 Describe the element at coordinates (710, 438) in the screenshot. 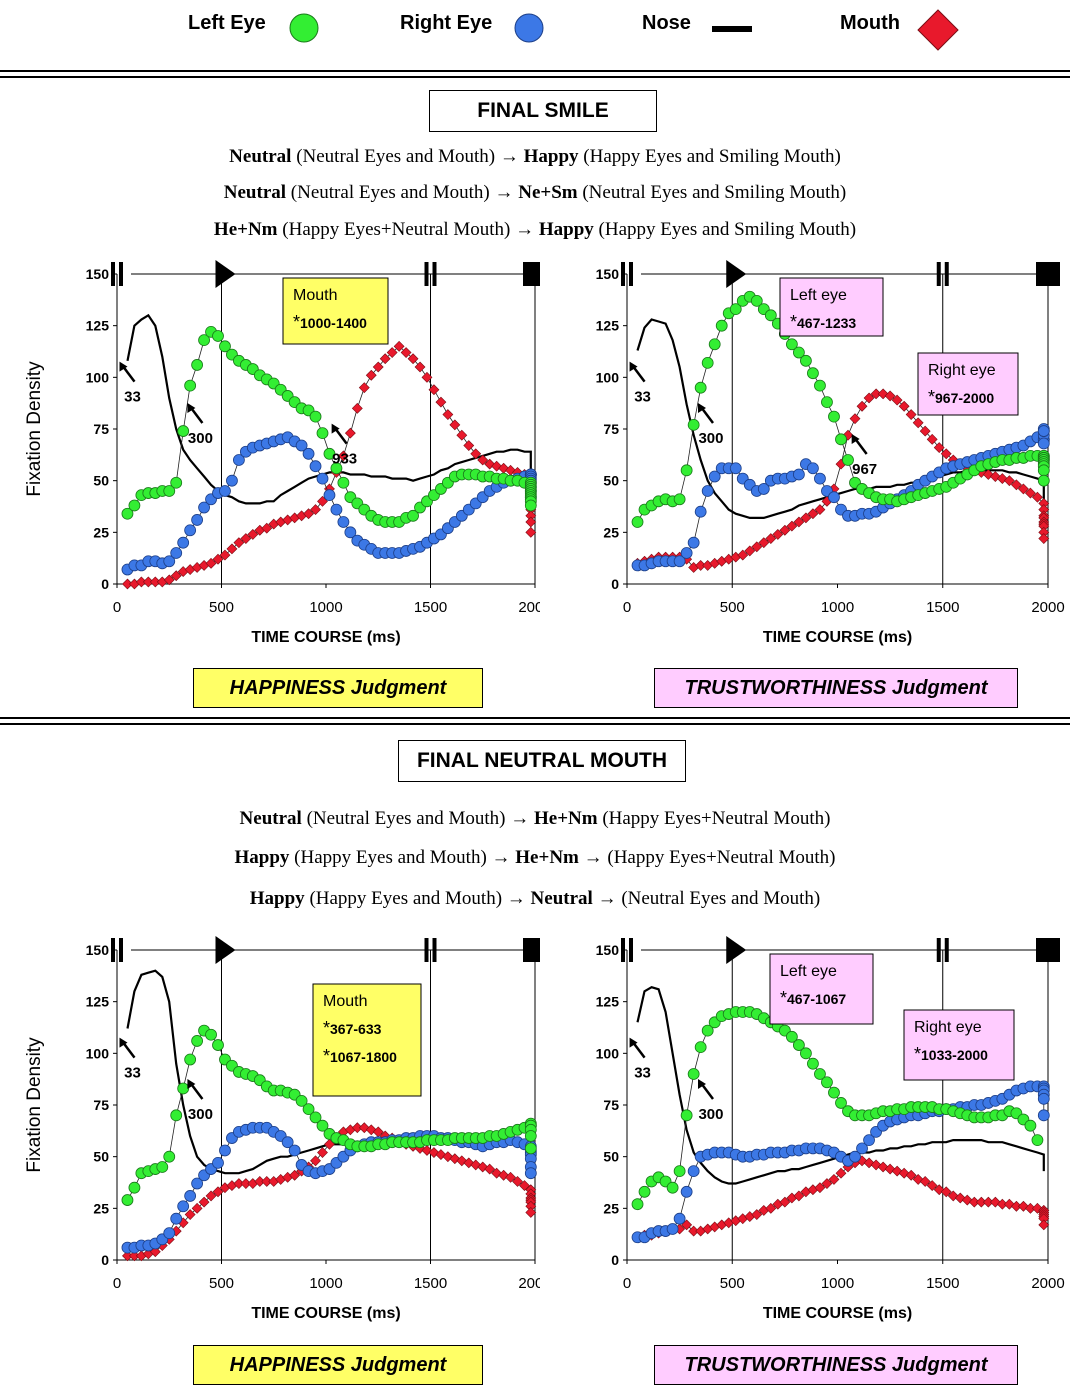

I see `annotation-label: 300` at that location.